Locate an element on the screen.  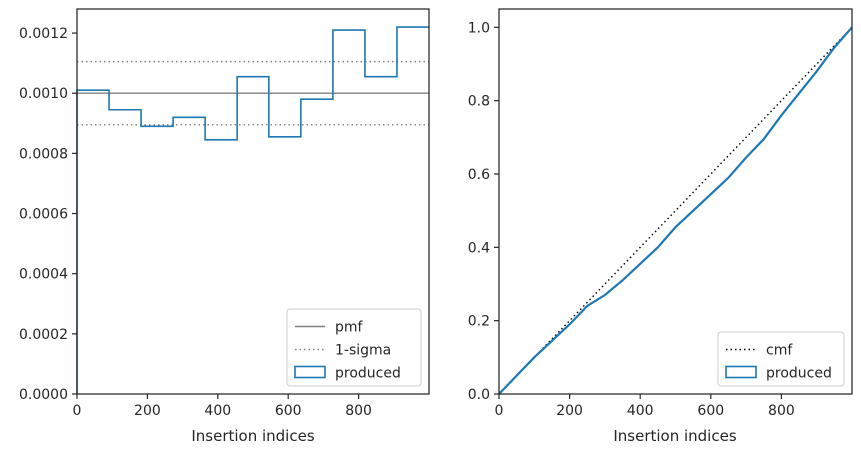
y-tick-label: 0.4 is located at coordinates (479, 248).